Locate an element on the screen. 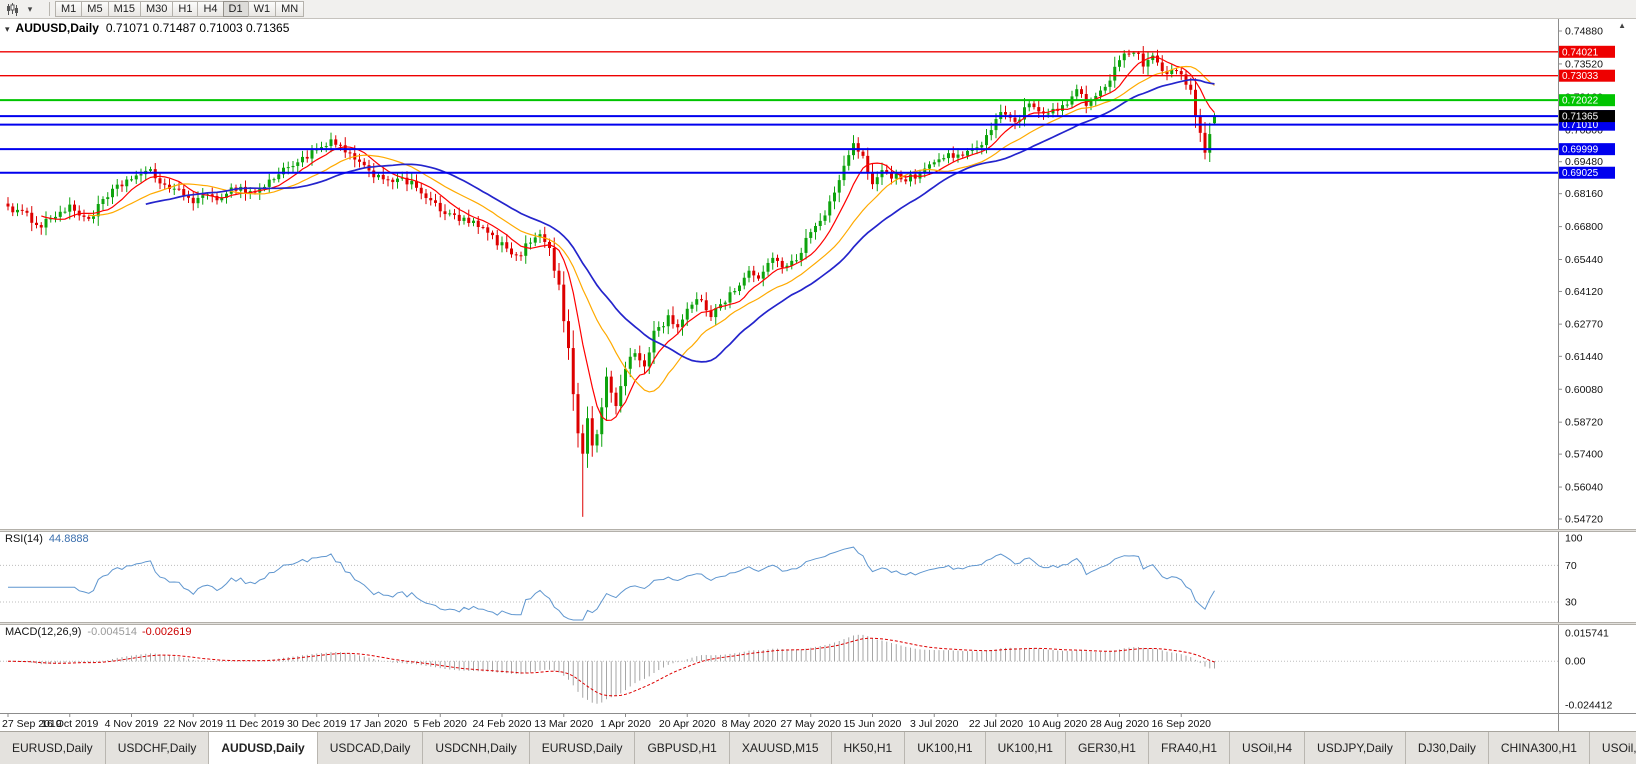  rsi-level-label-100: 100 is located at coordinates (1574, 539).